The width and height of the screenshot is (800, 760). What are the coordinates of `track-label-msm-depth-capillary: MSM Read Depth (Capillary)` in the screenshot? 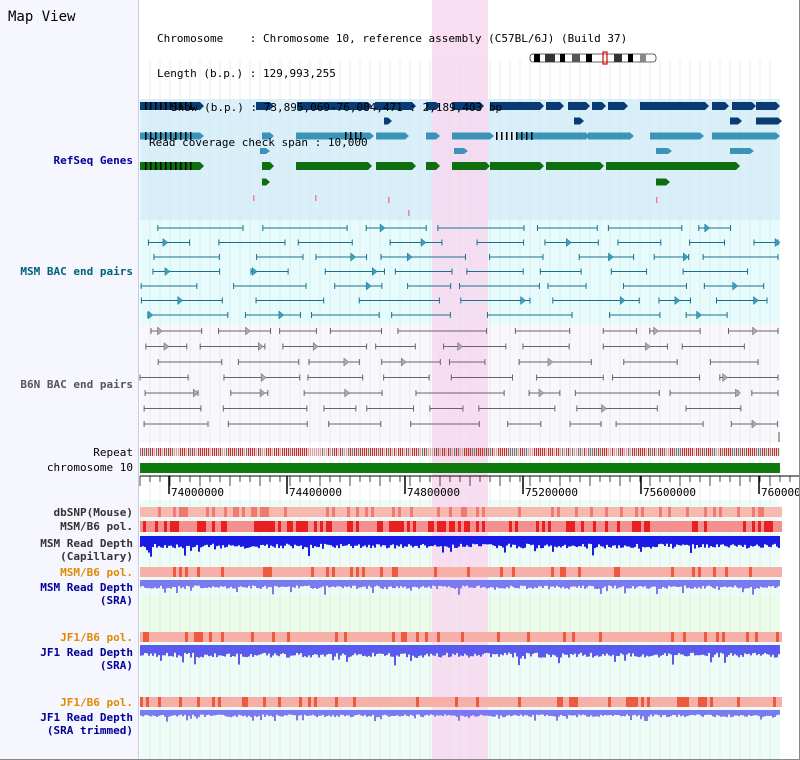 It's located at (86, 550).